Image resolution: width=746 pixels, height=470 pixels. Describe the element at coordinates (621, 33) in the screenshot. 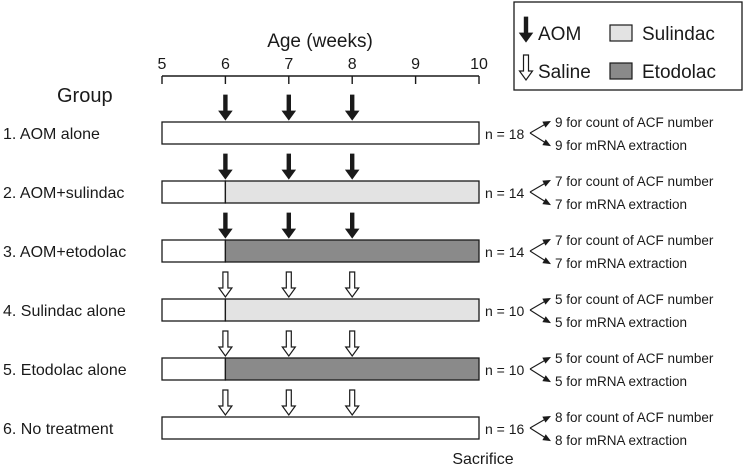

I see `sulindac-swatch` at that location.